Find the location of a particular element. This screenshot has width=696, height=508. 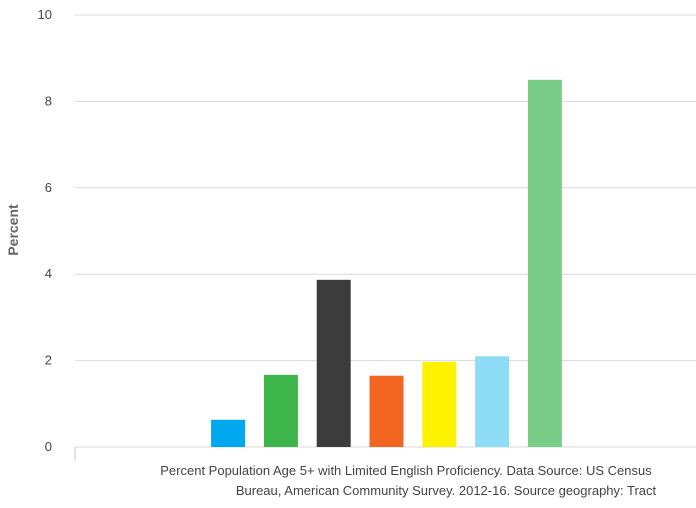

y-tick-label-2: 2 is located at coordinates (48, 360).